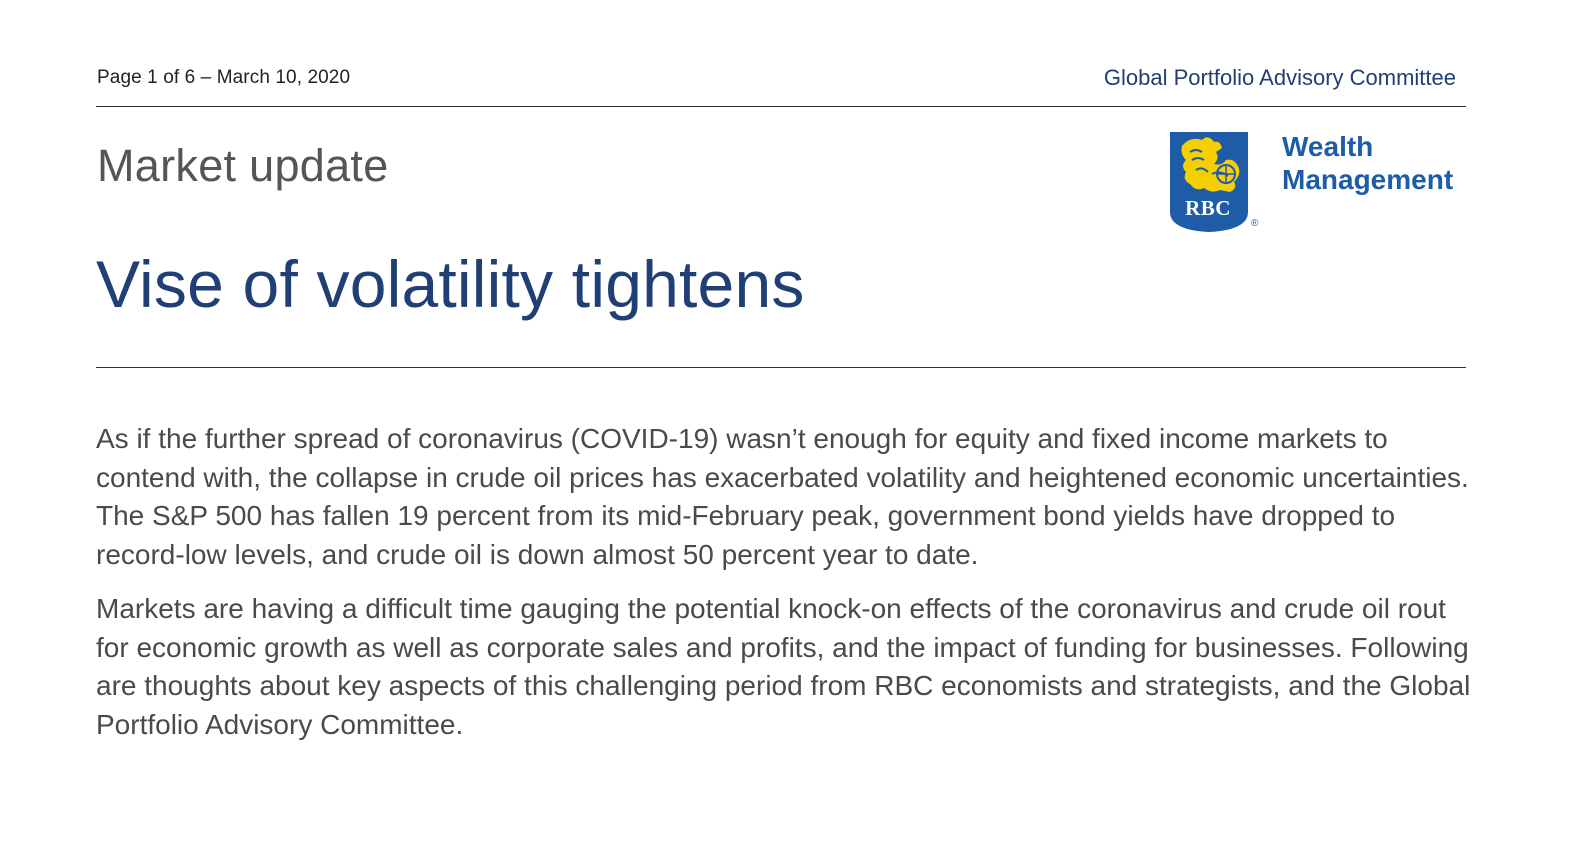 Image resolution: width=1582 pixels, height=843 pixels. Describe the element at coordinates (1367, 163) in the screenshot. I see `logo-wordmark: Wealth Management` at that location.